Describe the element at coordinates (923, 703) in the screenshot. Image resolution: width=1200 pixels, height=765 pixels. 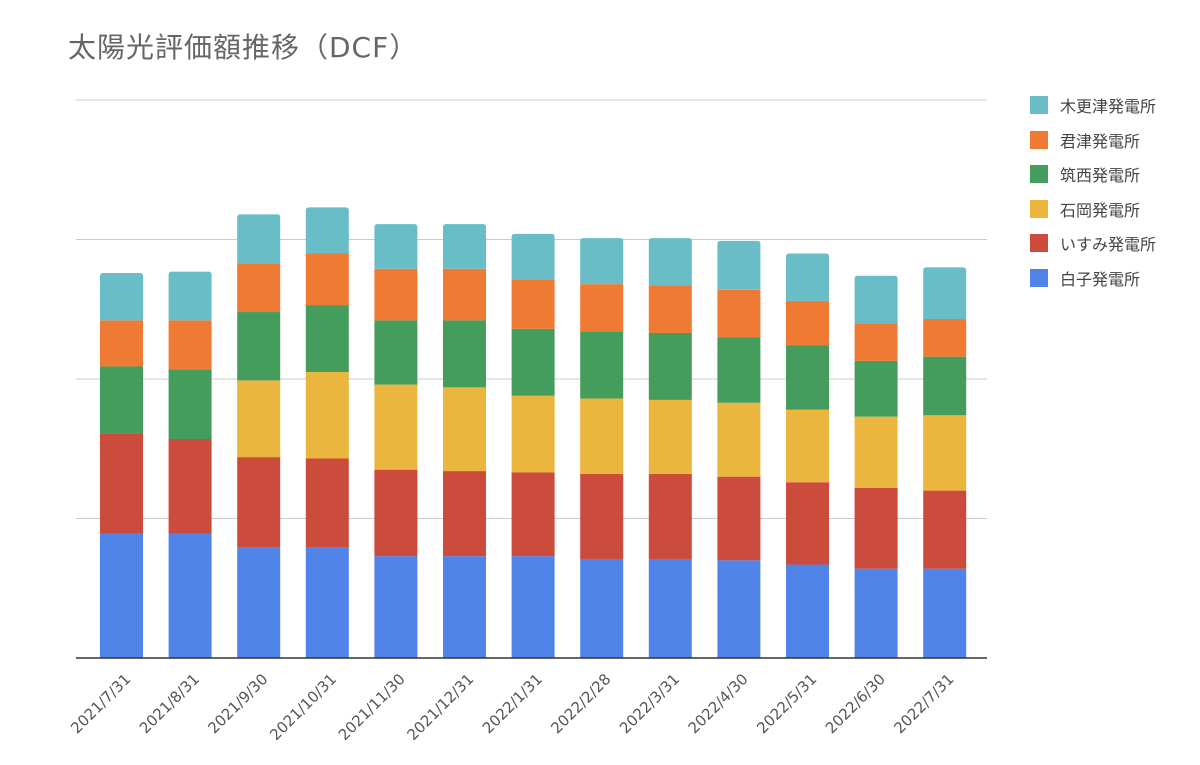
I see `x-tick-label: 2022/7/31` at that location.